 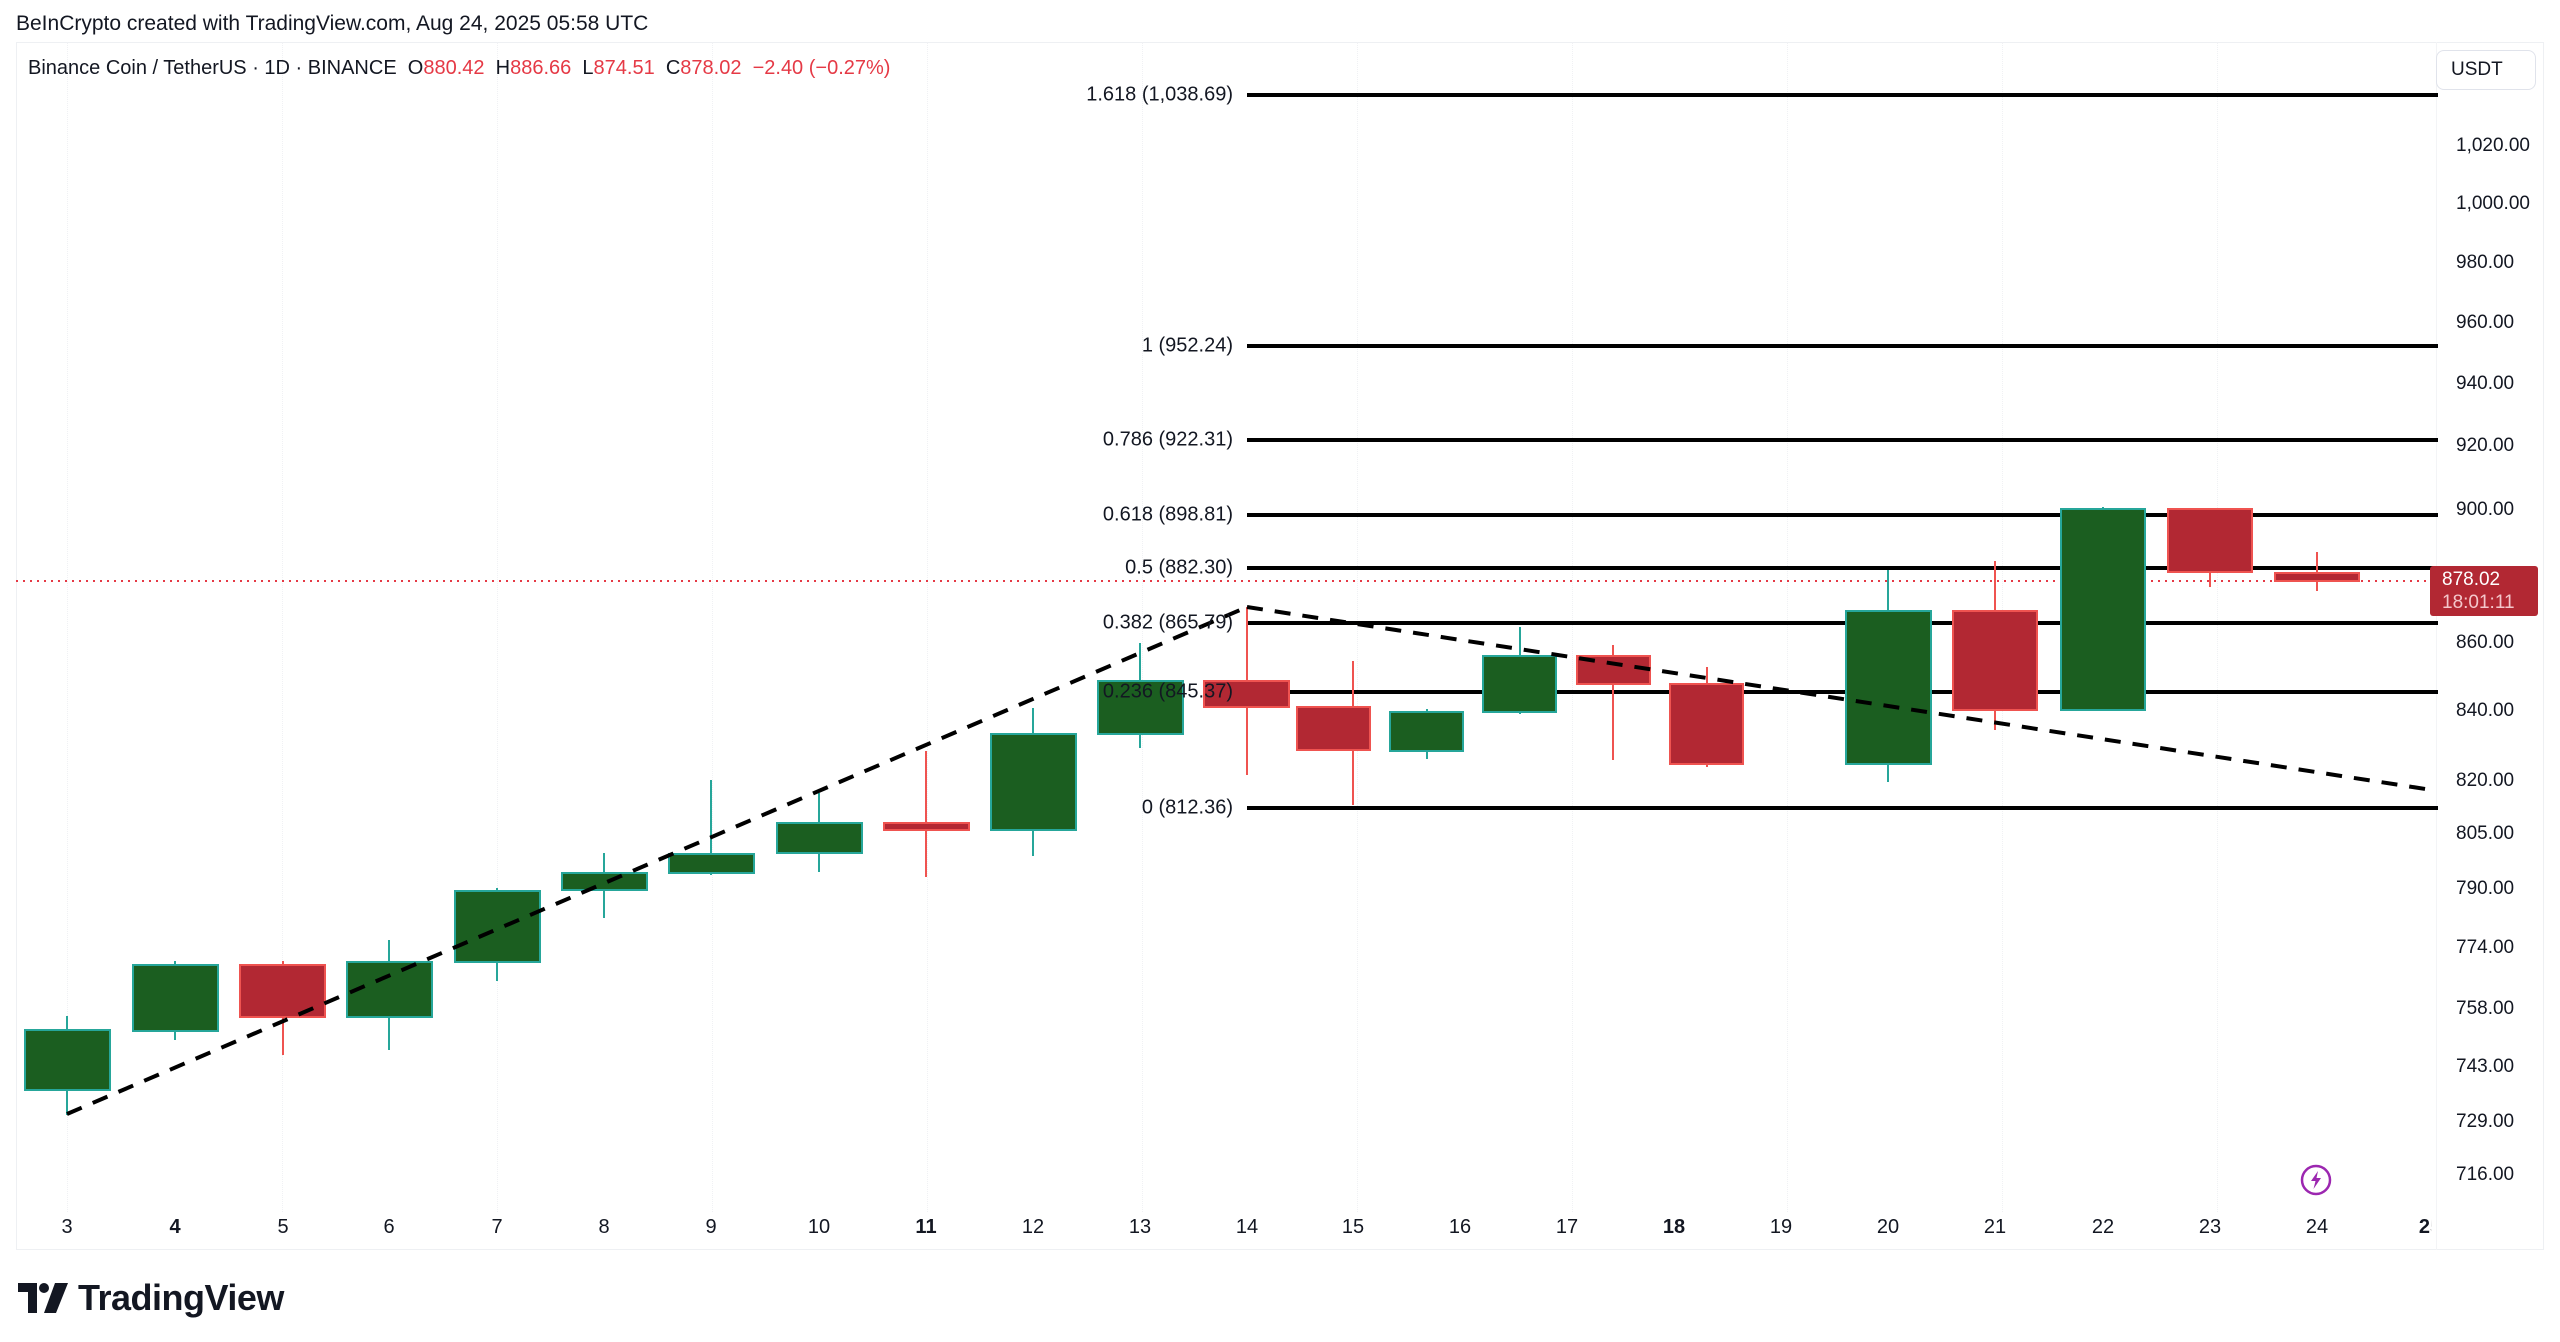 I want to click on fib-label-0382: 0.382 (865.79), so click(x=1167, y=622).